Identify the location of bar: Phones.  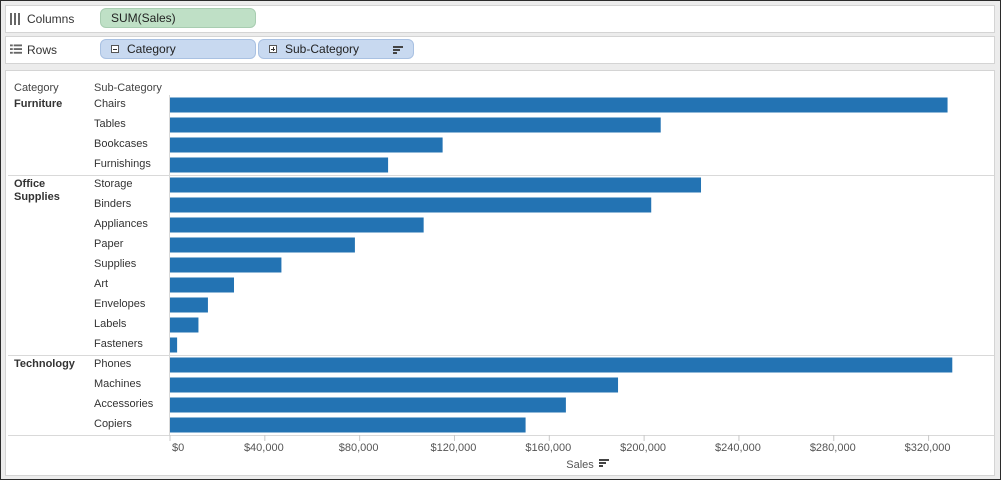
(561, 365).